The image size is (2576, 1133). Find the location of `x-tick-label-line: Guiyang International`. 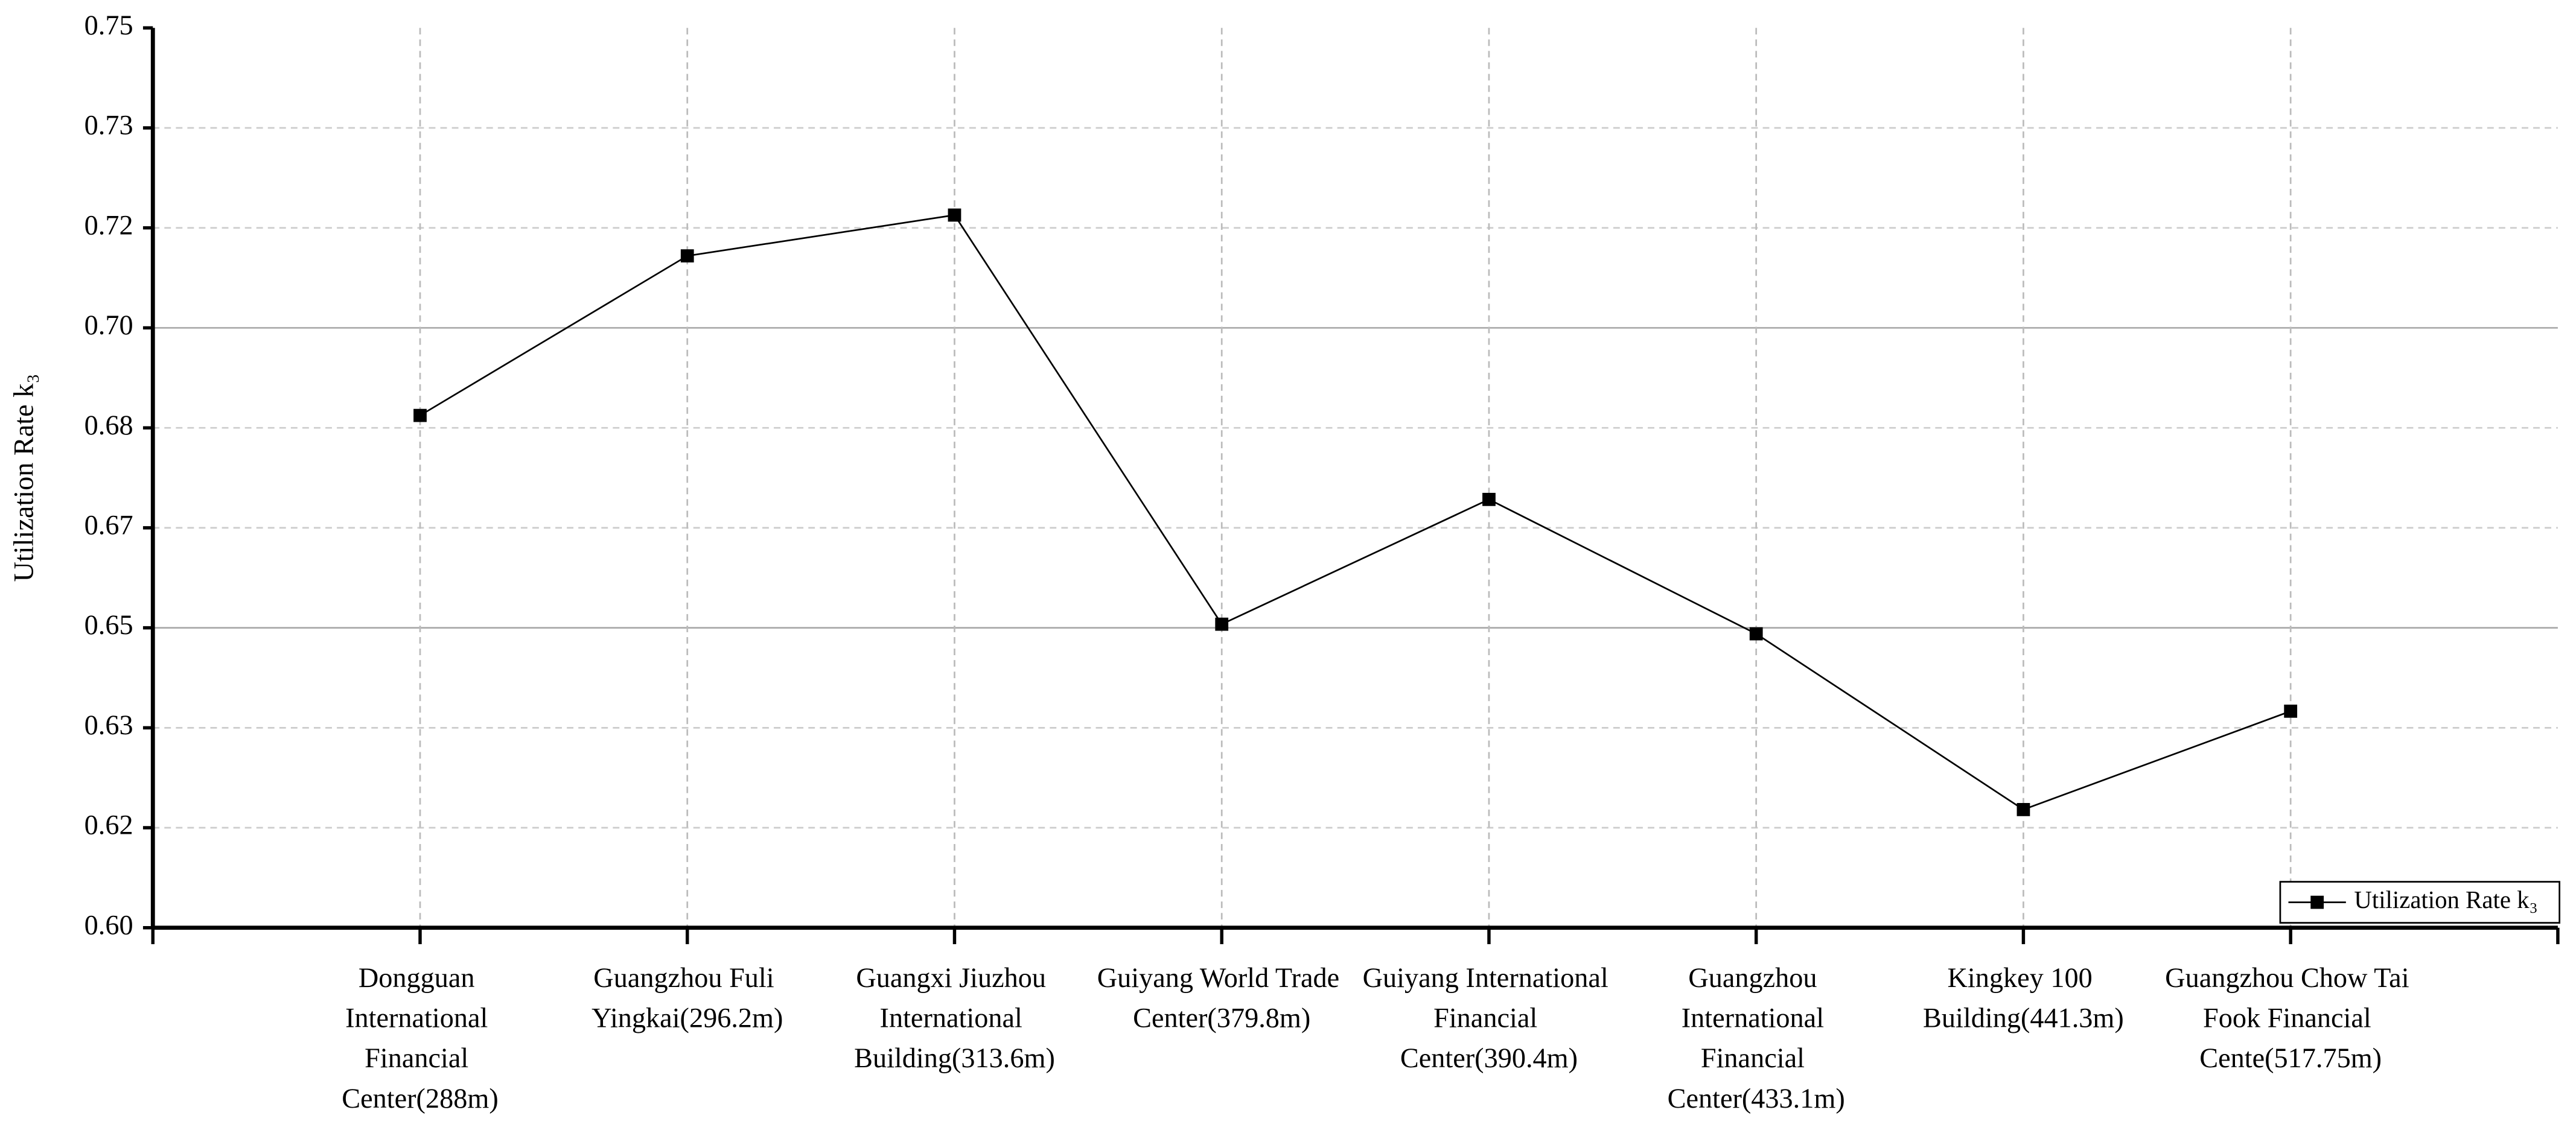

x-tick-label-line: Guiyang International is located at coordinates (1489, 978).